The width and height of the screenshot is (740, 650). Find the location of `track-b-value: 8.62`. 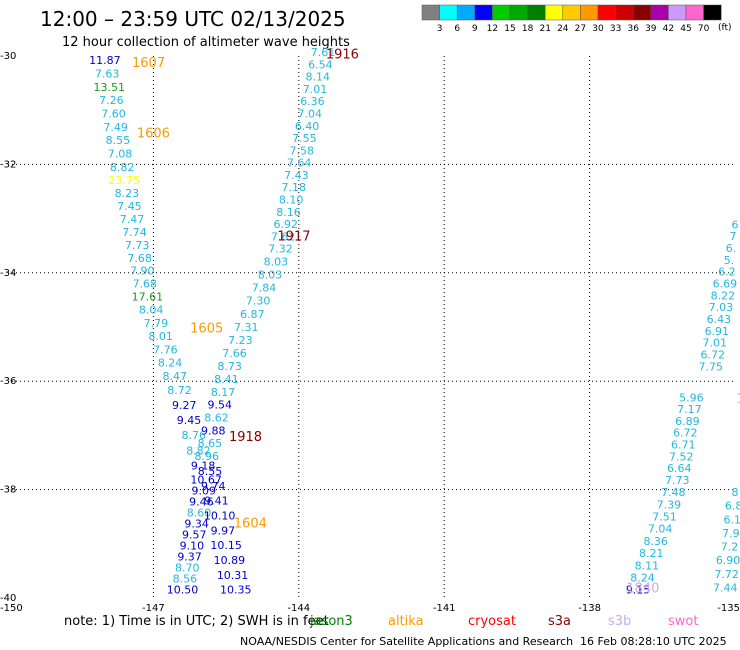

track-b-value: 8.62 is located at coordinates (216, 417).